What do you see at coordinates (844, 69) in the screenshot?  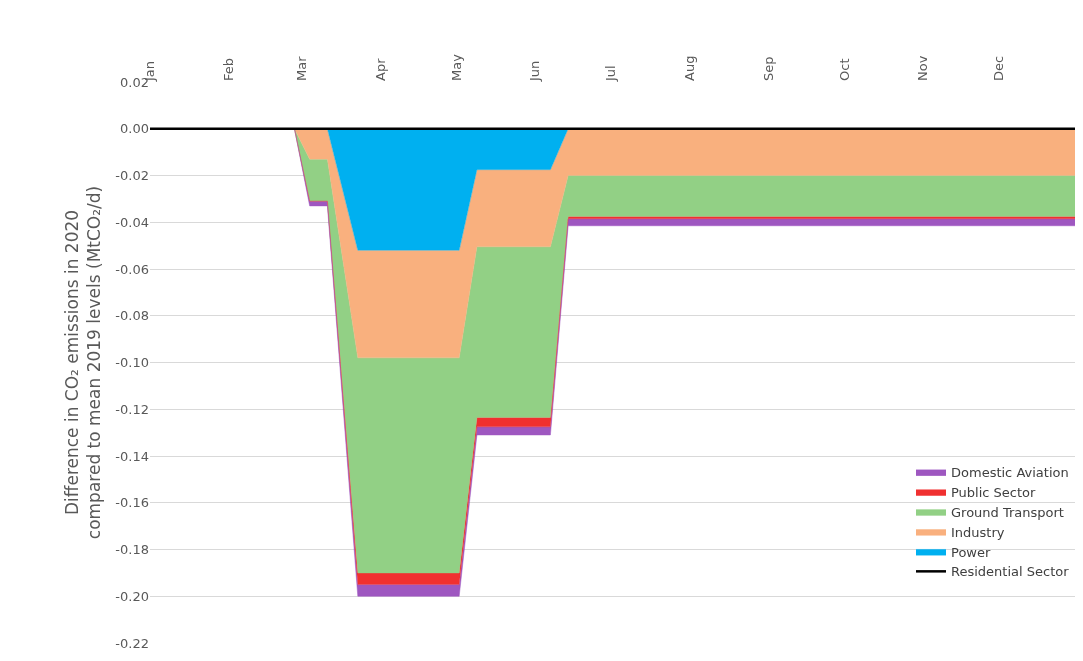 I see `x-tick-label: Oct` at bounding box center [844, 69].